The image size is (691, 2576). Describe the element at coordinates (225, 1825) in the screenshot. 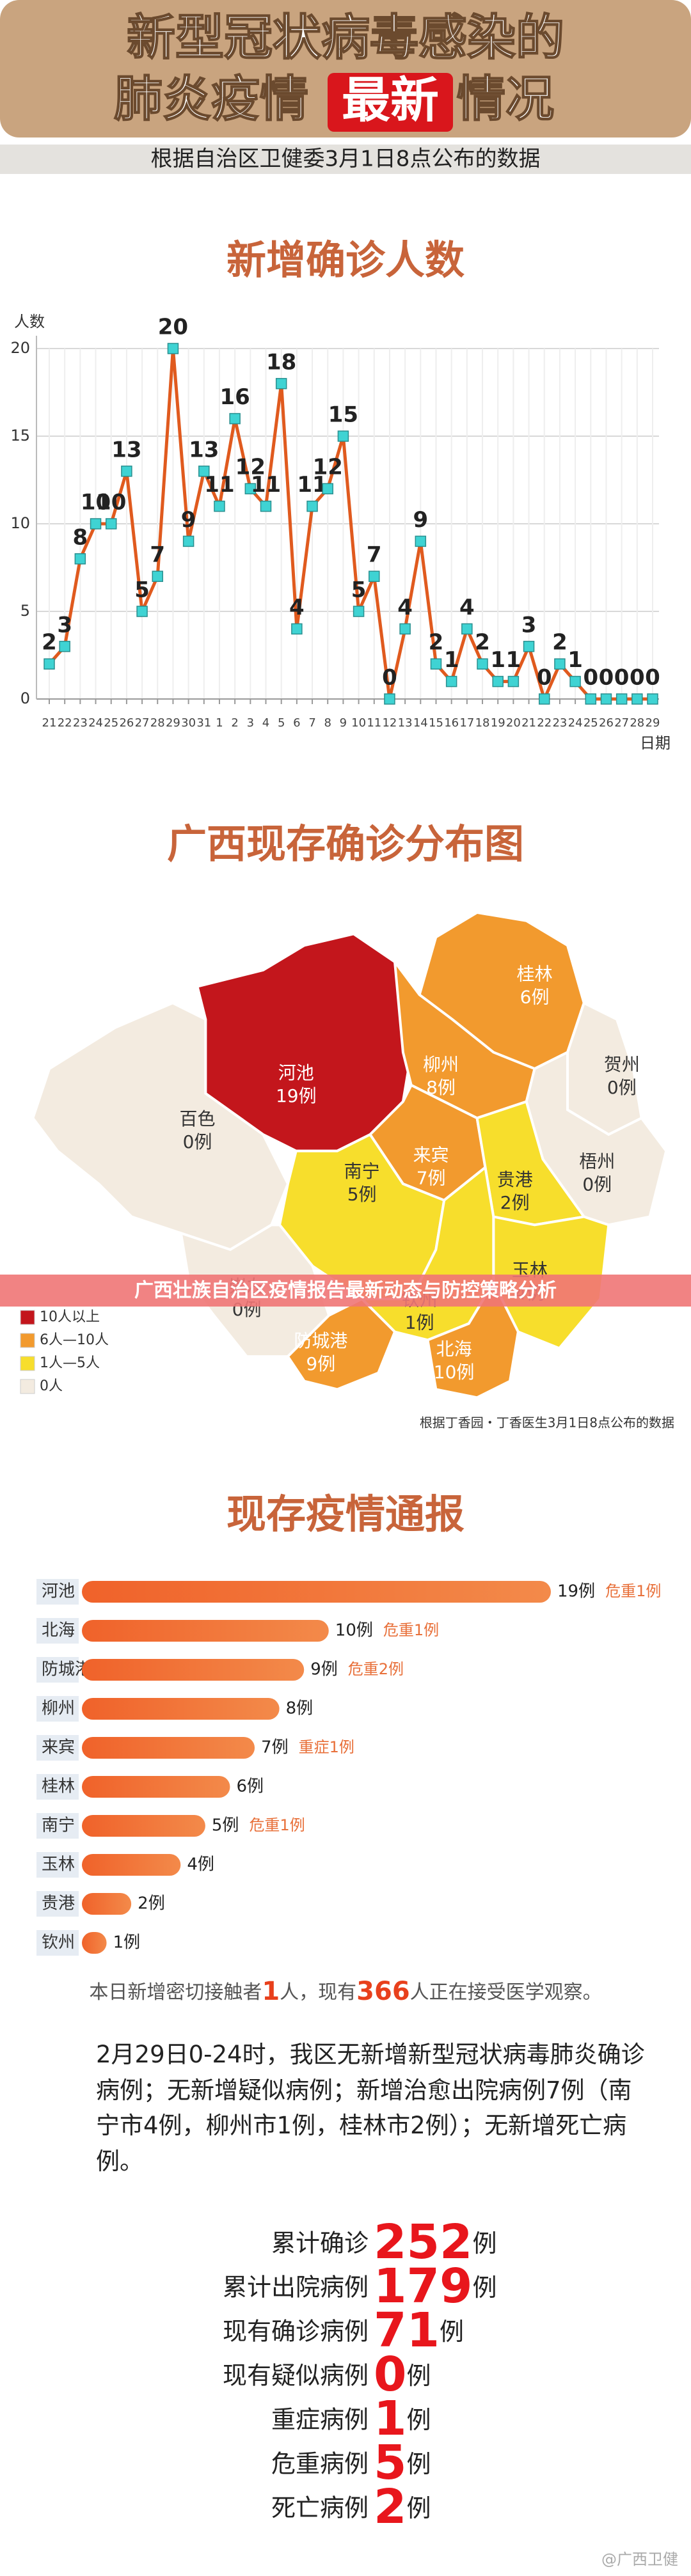

I see `value-label: 5例` at that location.